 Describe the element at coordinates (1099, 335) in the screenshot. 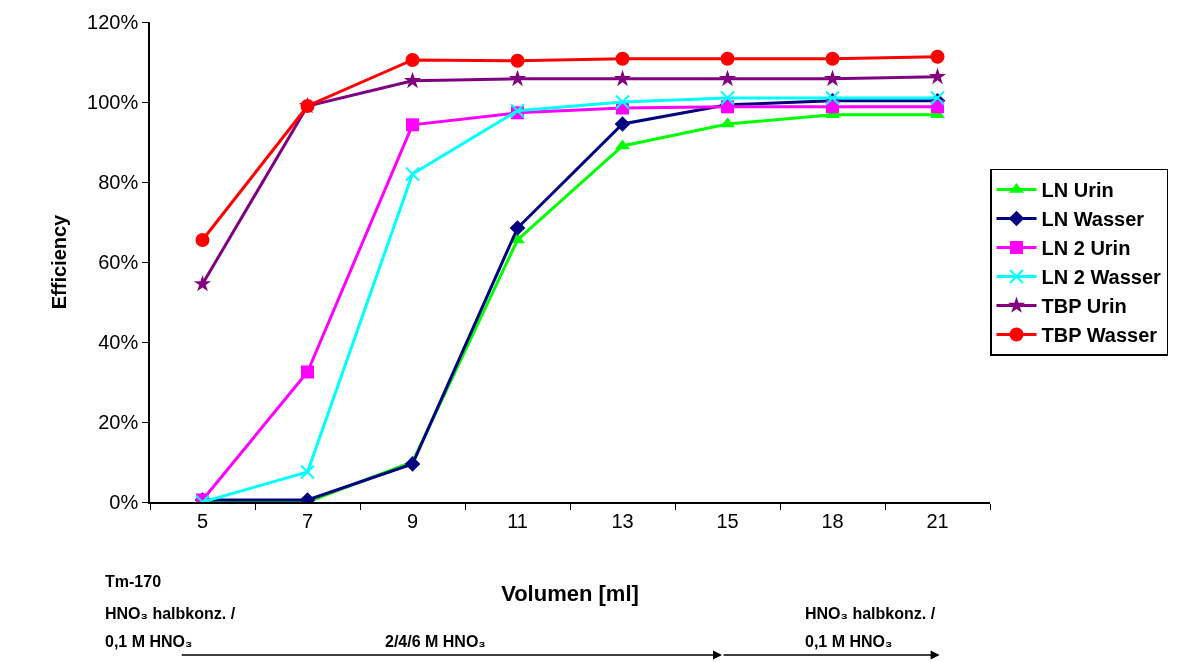

I see `legend-label: TBP Wasser` at that location.